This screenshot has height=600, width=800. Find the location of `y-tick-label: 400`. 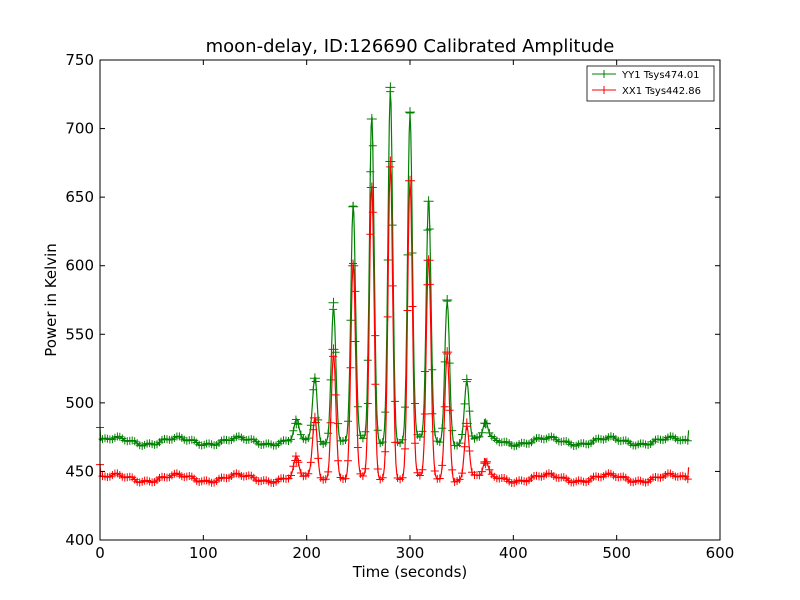

y-tick-label: 400 is located at coordinates (79, 540).